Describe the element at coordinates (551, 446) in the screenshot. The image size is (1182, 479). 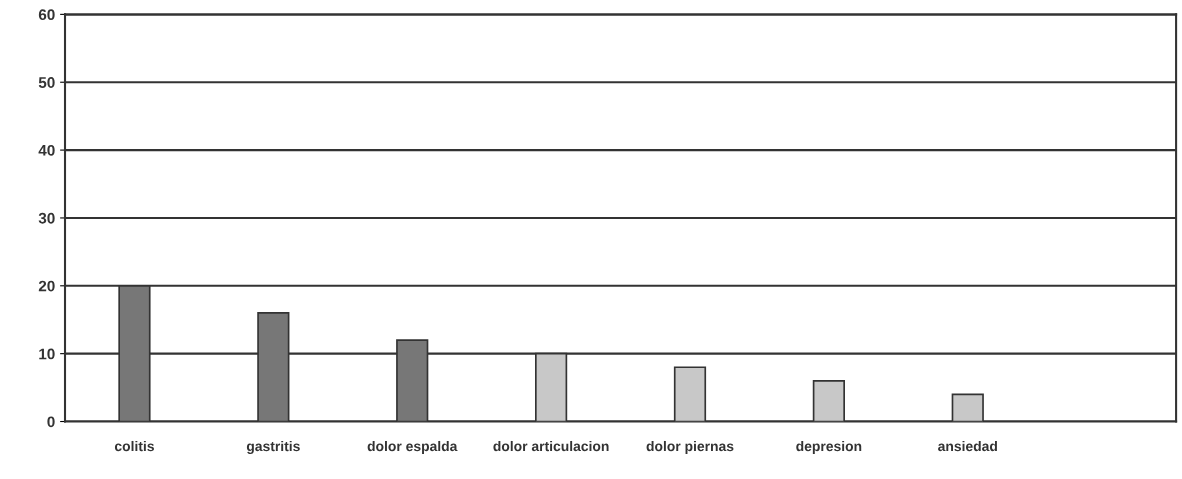
I see `x-tick-label: dolor articulacion` at that location.